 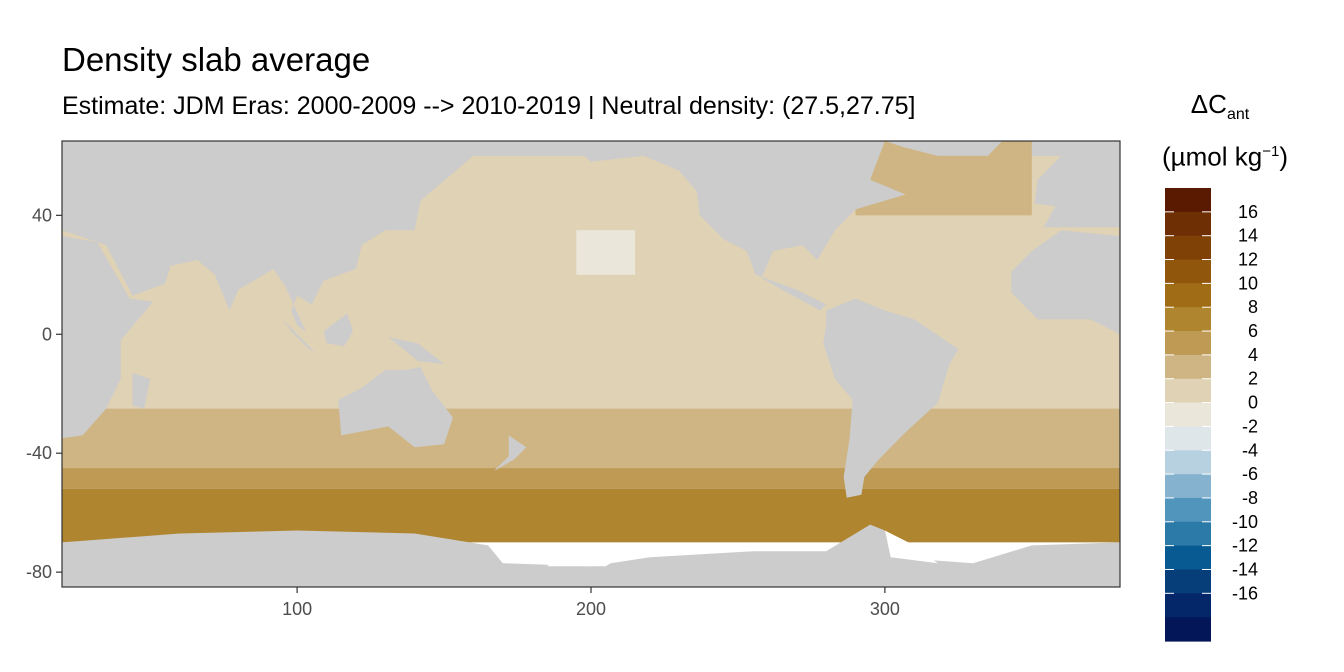 What do you see at coordinates (42, 215) in the screenshot?
I see `y-tick-label: 40` at bounding box center [42, 215].